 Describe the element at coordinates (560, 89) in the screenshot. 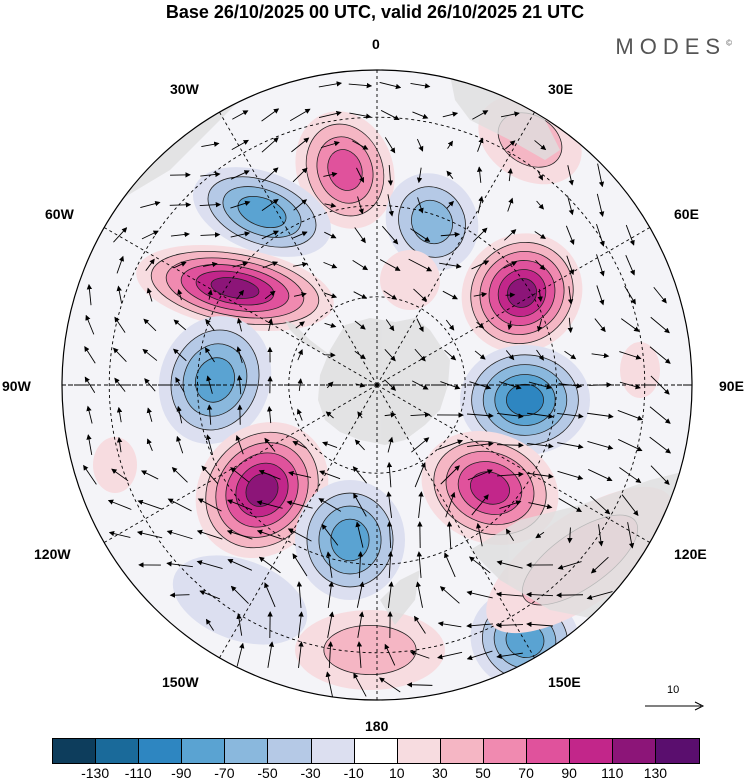

I see `lon-label-30e: 30E` at that location.